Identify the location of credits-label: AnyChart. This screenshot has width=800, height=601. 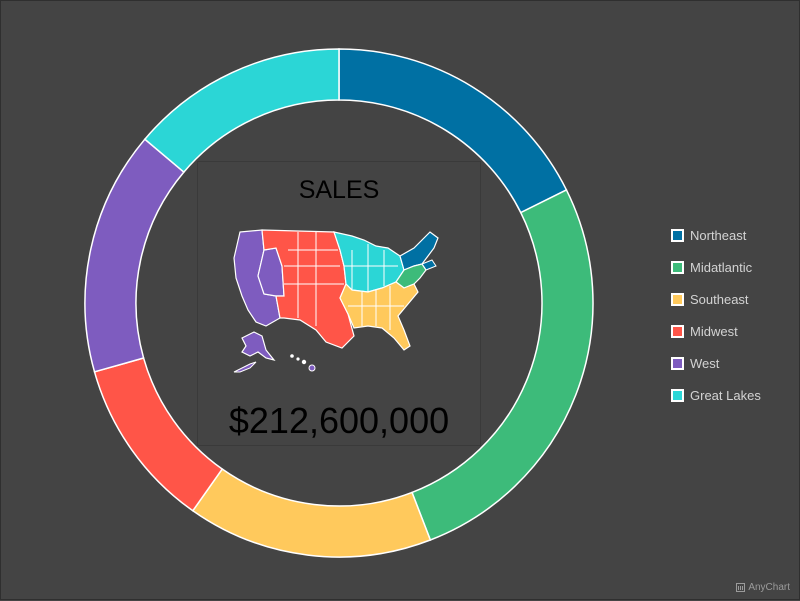
(769, 587).